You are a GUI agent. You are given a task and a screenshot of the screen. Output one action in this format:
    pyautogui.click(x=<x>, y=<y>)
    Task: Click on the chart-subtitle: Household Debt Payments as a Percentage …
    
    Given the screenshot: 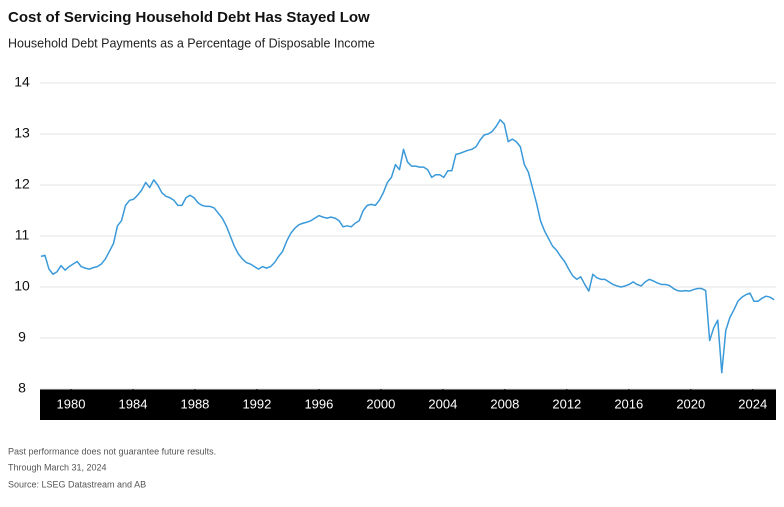 What is the action you would take?
    pyautogui.click(x=191, y=43)
    